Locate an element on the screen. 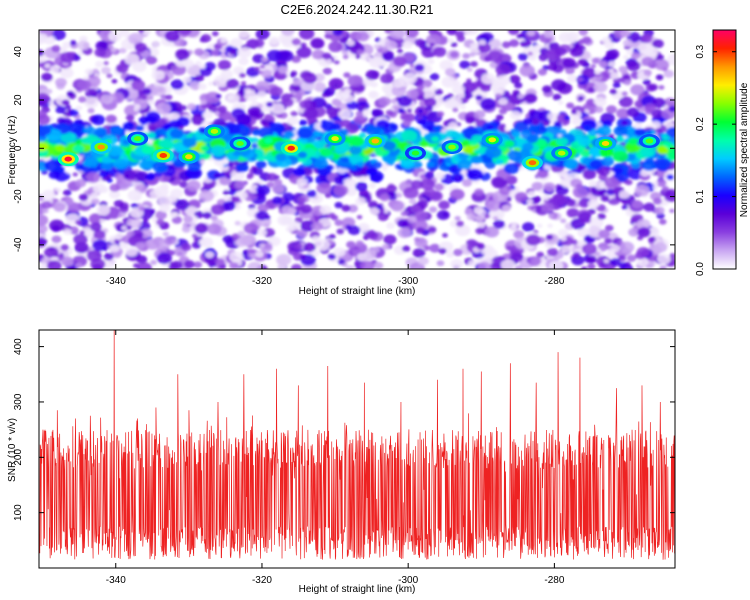  x-tick-label: -340 is located at coordinates (116, 580).